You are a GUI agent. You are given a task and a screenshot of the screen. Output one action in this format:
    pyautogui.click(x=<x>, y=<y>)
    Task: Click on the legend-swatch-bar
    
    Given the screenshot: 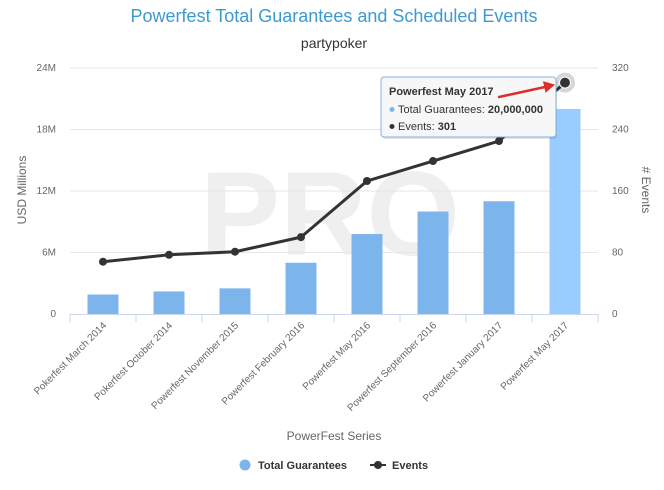 What is the action you would take?
    pyautogui.click(x=245, y=465)
    